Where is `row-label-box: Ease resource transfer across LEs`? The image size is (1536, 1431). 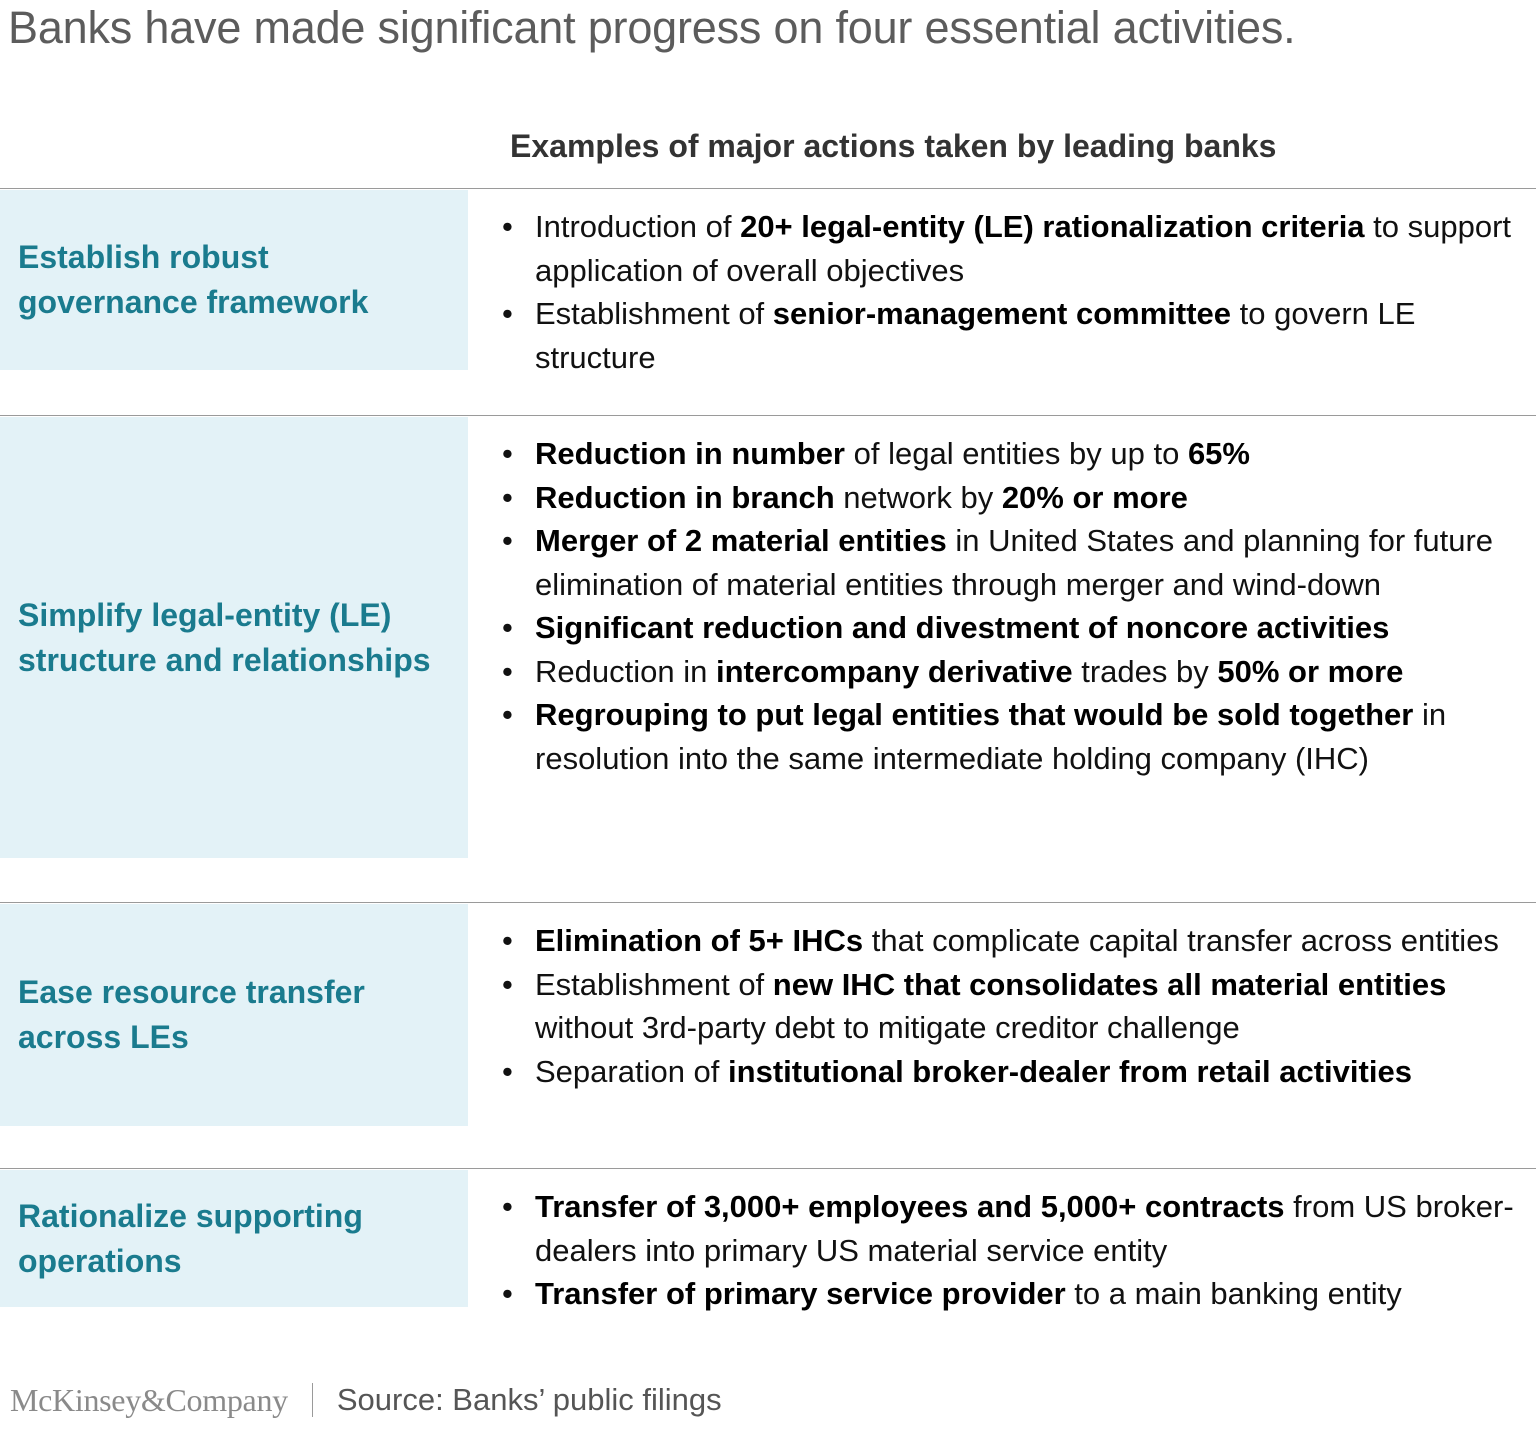
row-label-box: Ease resource transfer across LEs is located at coordinates (234, 1015).